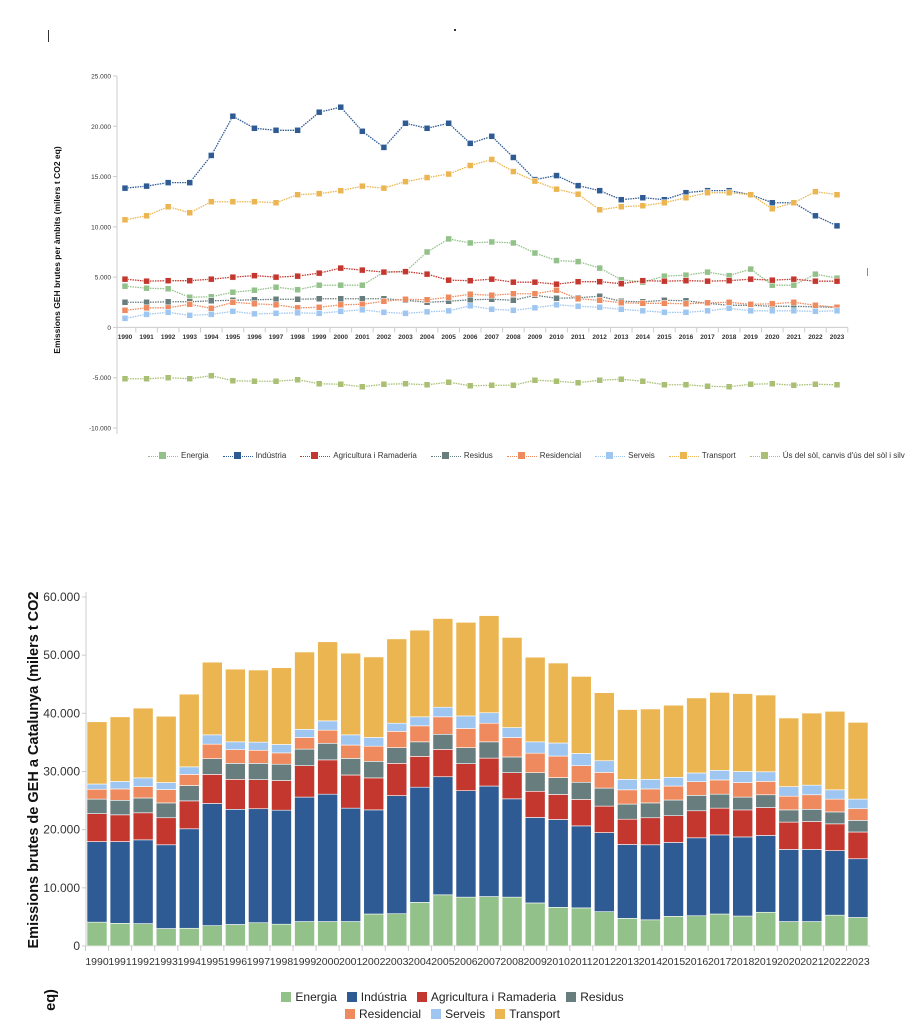  Describe the element at coordinates (61, 772) in the screenshot. I see `y-tick-label: 30.000` at that location.